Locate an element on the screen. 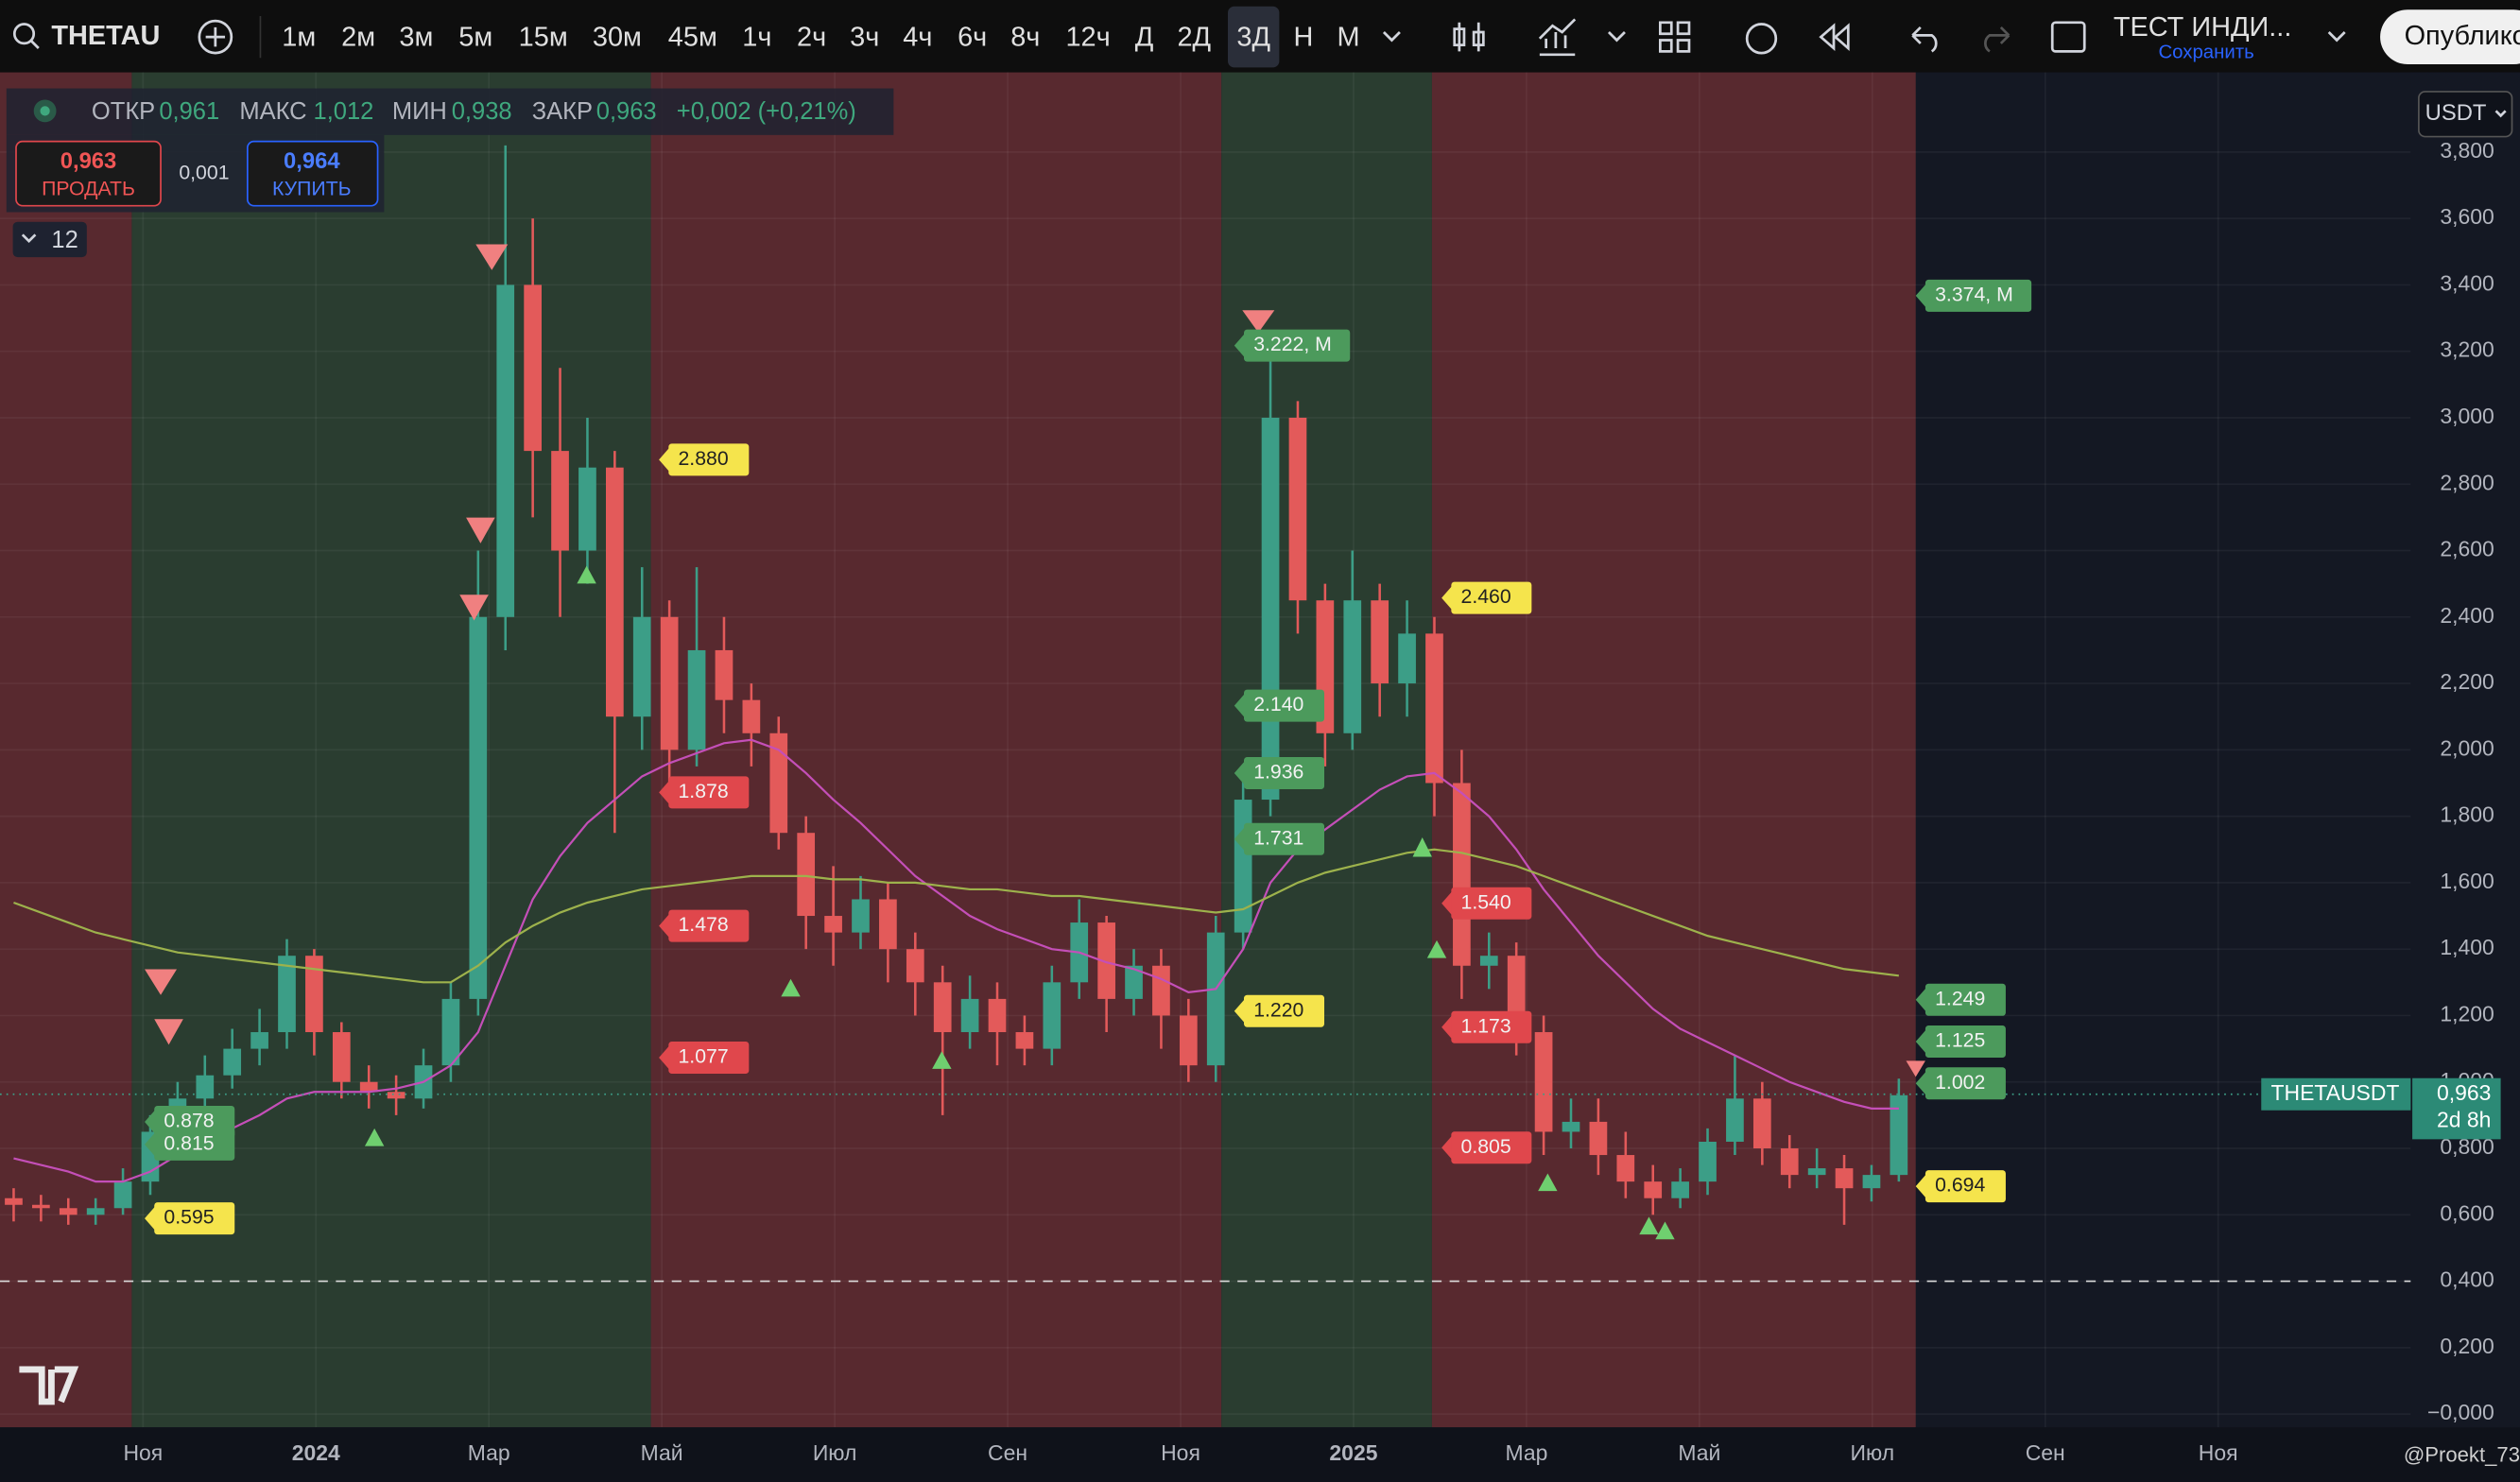 This screenshot has width=2520, height=1482. buy-label: КУПИТЬ is located at coordinates (312, 188).